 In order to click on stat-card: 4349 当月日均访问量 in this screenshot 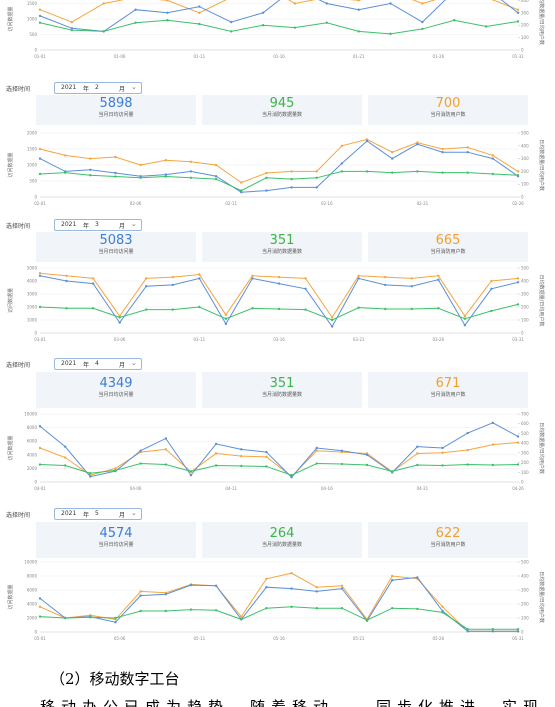, I will do `click(116, 390)`.